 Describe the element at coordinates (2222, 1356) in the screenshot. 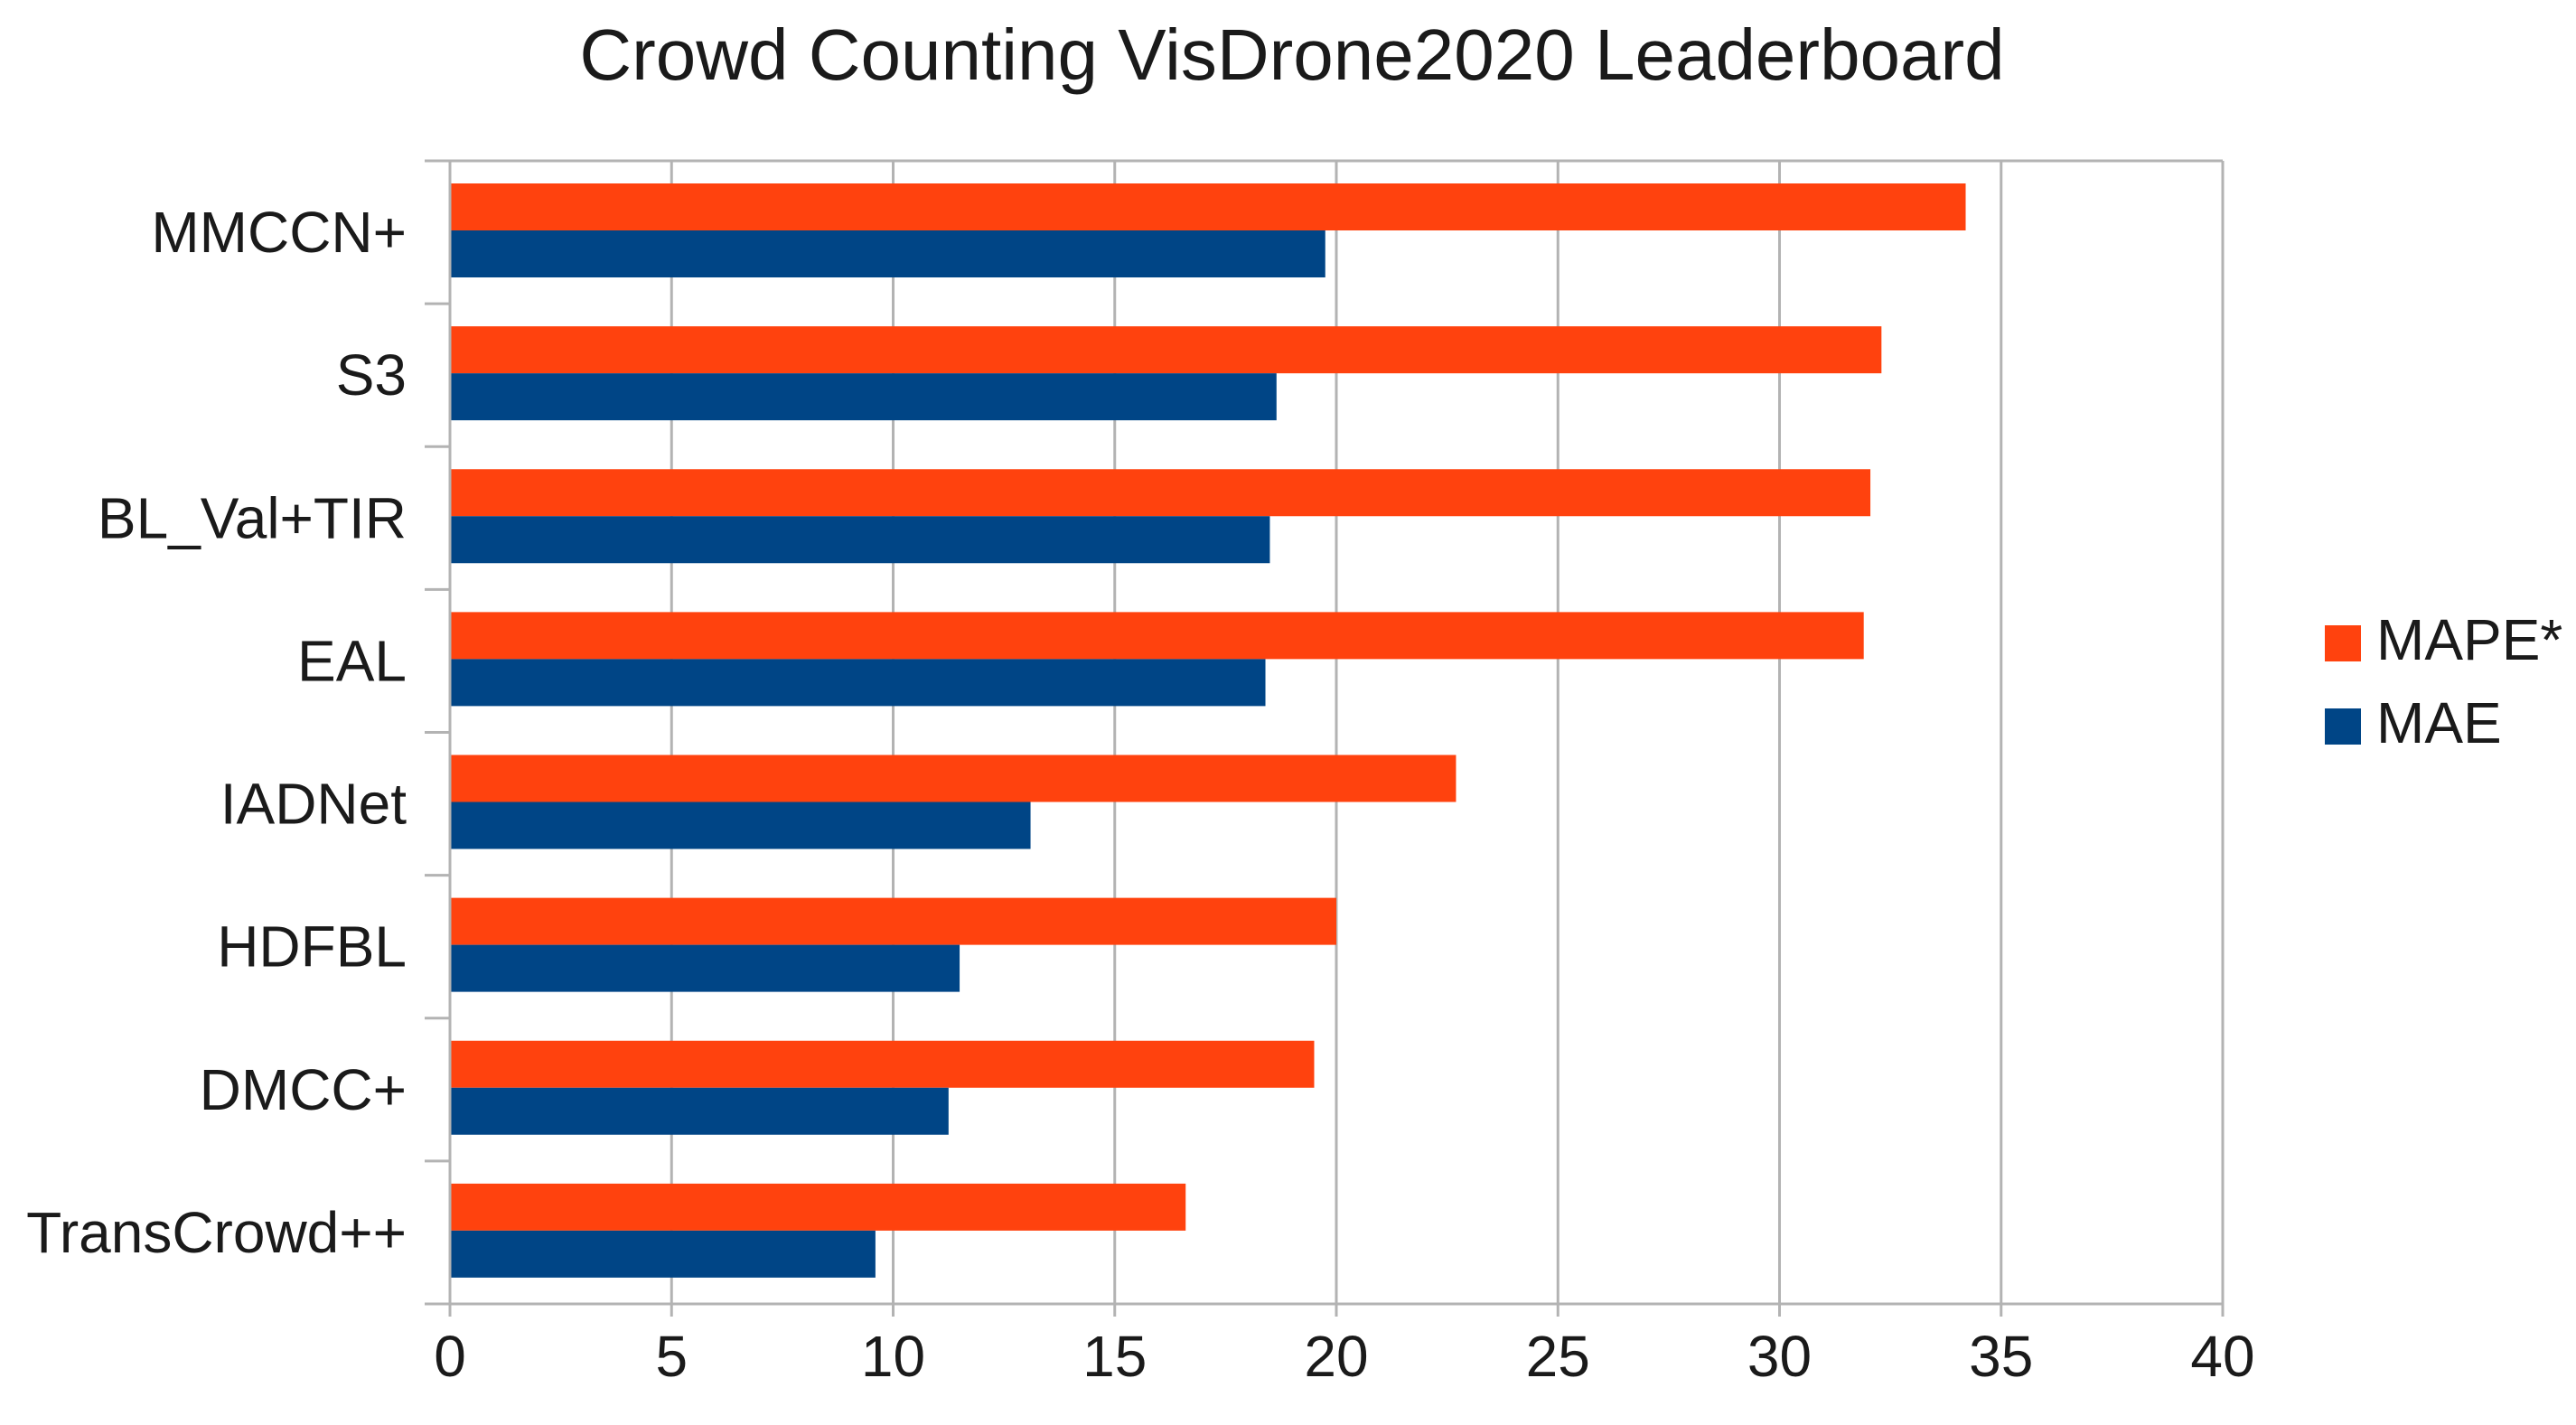

I see `x-tick-label: 40` at that location.